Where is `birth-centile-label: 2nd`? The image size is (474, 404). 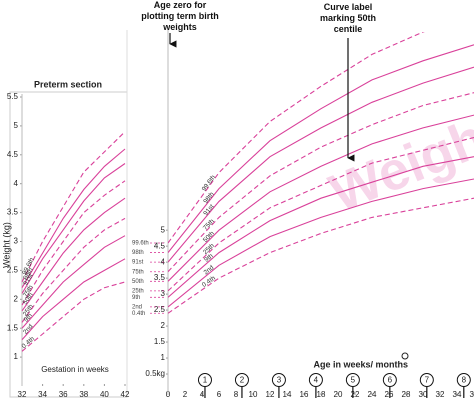 birth-centile-label: 2nd is located at coordinates (137, 307).